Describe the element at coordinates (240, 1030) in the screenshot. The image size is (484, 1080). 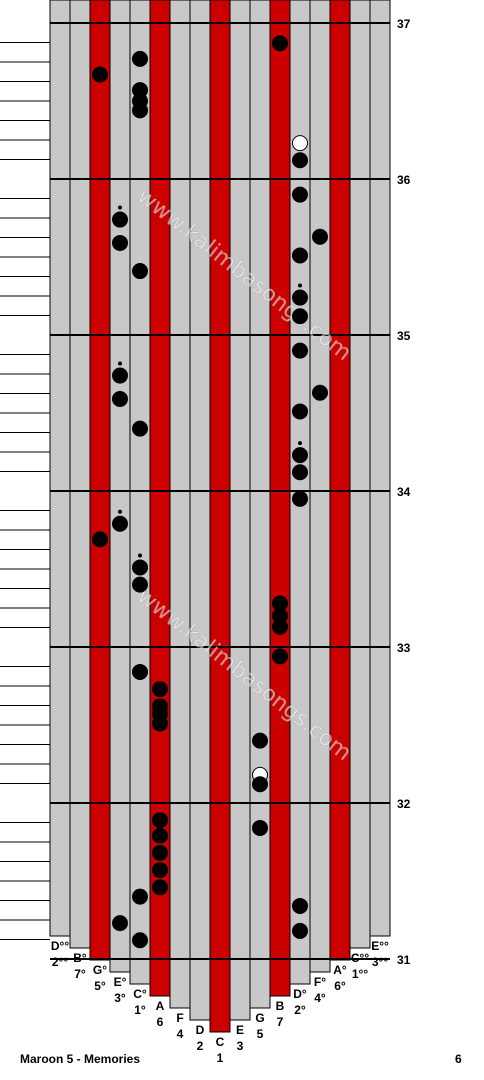
I see `tine-note-label: E` at that location.